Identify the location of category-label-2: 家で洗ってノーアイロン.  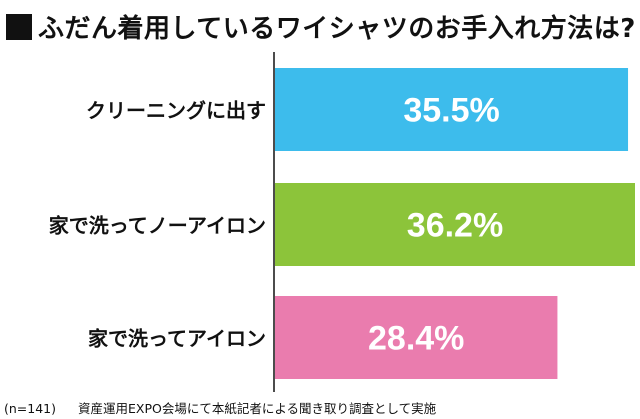
(157, 226).